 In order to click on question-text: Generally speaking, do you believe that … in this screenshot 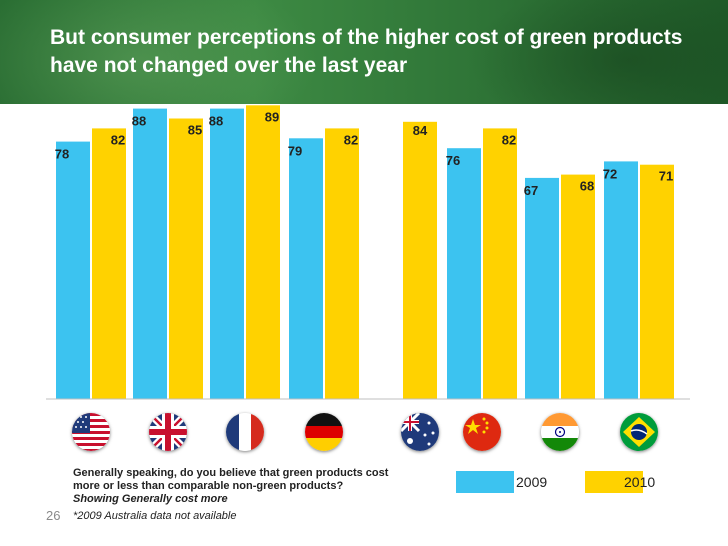, I will do `click(231, 479)`.